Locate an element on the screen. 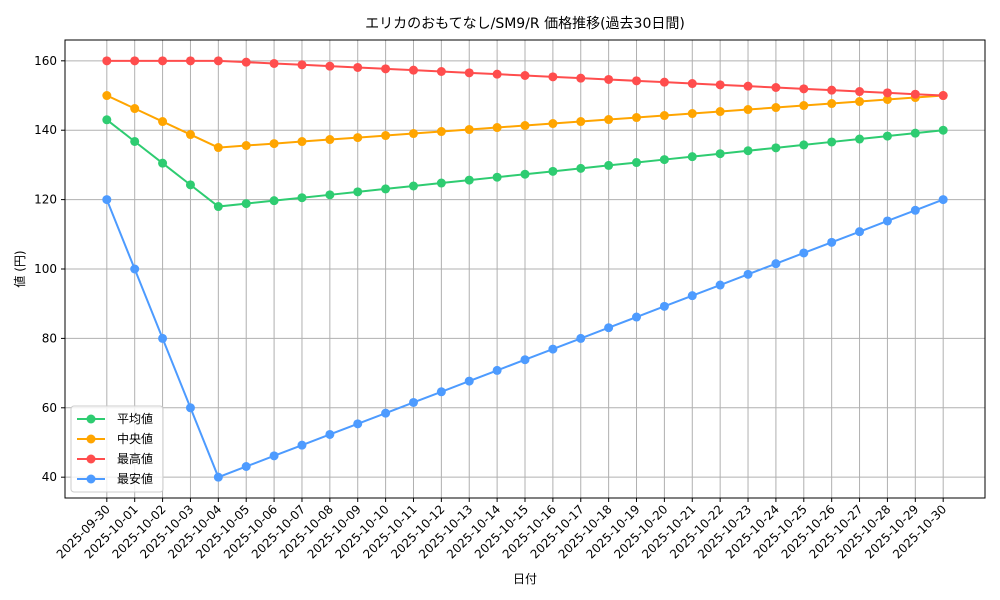 This screenshot has width=1000, height=600. x-axis-label: 日付 is located at coordinates (525, 579).